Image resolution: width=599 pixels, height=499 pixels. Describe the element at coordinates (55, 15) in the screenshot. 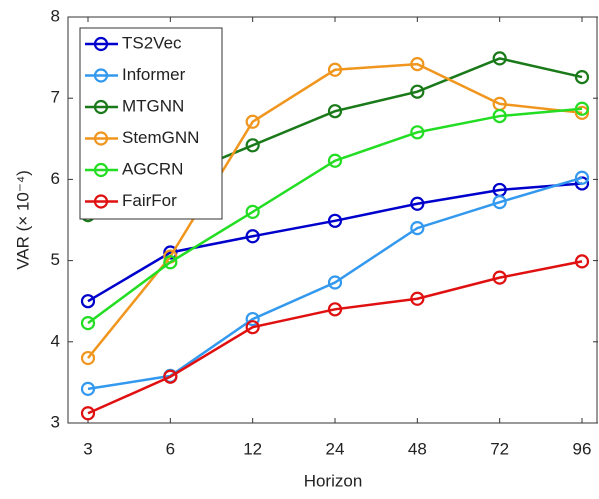

I see `y-tick-label: 8` at that location.